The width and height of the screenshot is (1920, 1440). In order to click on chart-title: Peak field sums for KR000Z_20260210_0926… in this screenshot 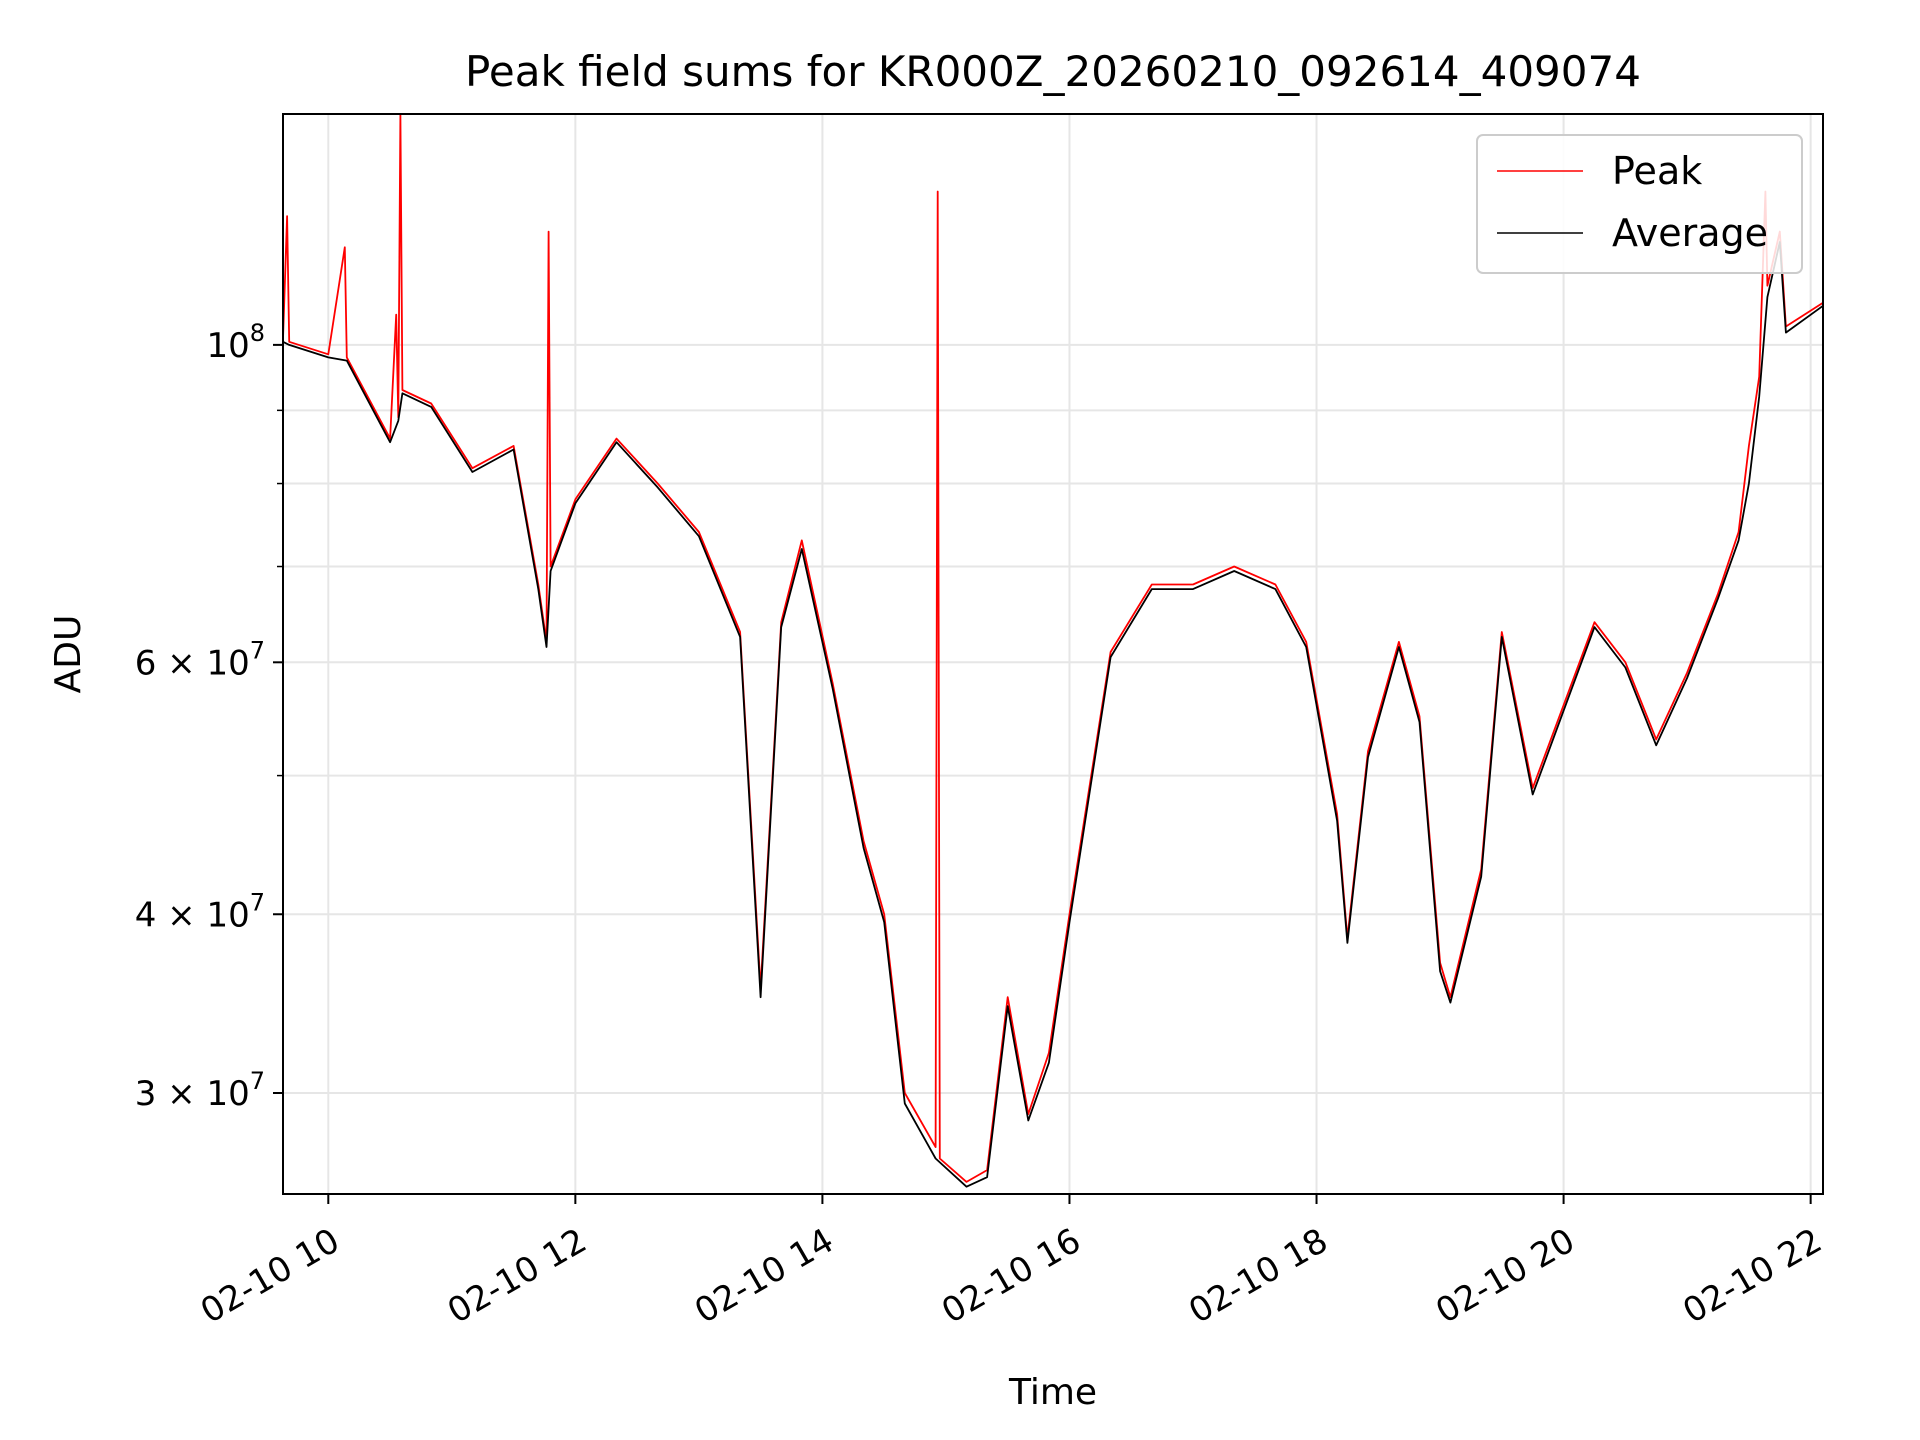, I will do `click(1053, 71)`.